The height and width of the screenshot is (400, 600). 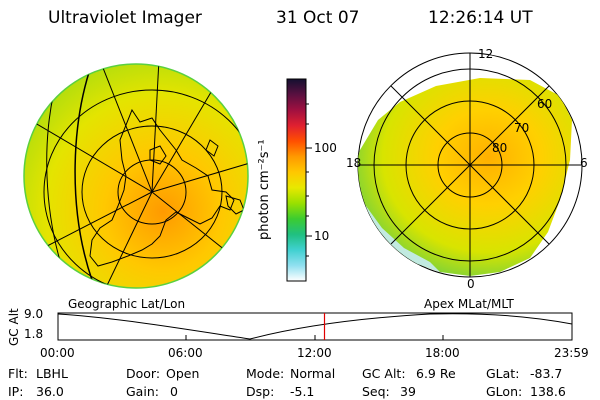 What do you see at coordinates (34, 334) in the screenshot?
I see `timeline-ytick-bottom: 1.8` at bounding box center [34, 334].